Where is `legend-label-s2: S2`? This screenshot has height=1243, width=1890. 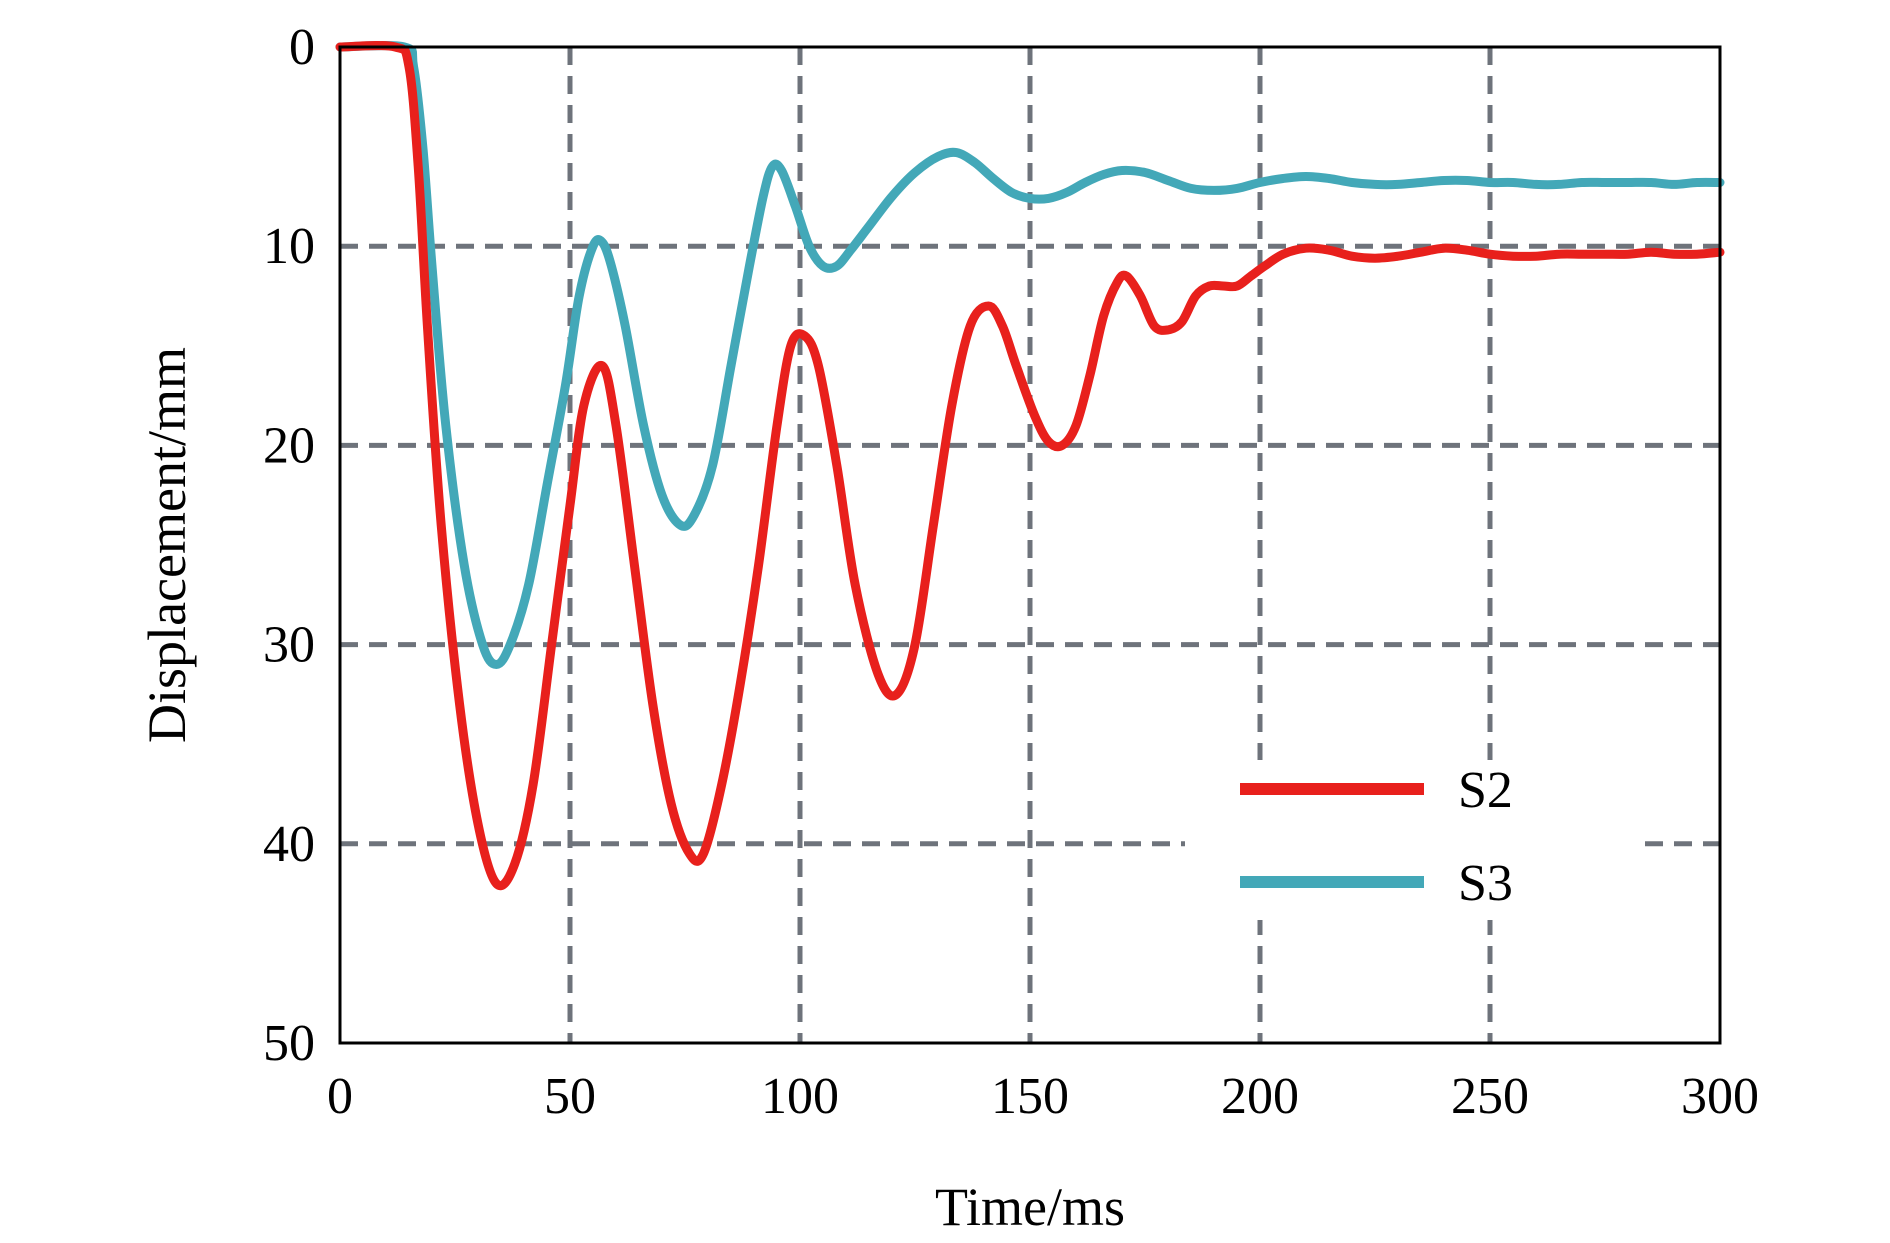 legend-label-s2: S2 is located at coordinates (1485, 790).